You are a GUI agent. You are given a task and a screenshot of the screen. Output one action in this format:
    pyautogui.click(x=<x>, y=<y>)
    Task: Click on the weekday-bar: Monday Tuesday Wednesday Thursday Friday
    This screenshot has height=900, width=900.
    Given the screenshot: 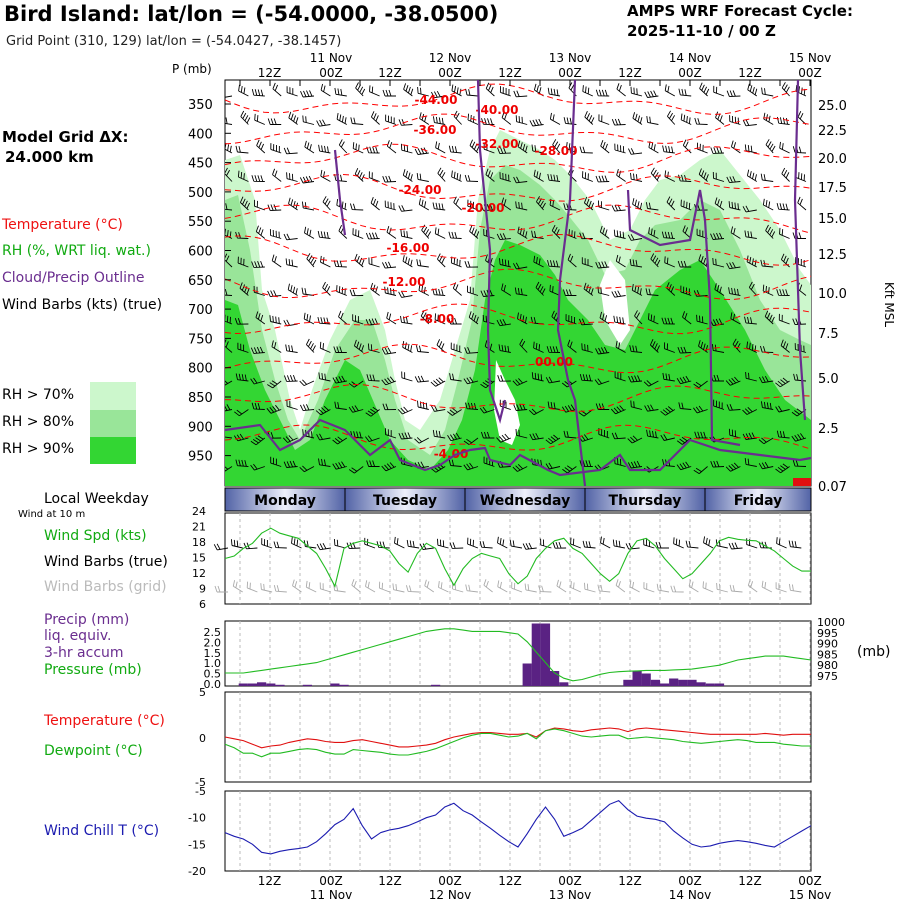 What is the action you would take?
    pyautogui.click(x=518, y=499)
    